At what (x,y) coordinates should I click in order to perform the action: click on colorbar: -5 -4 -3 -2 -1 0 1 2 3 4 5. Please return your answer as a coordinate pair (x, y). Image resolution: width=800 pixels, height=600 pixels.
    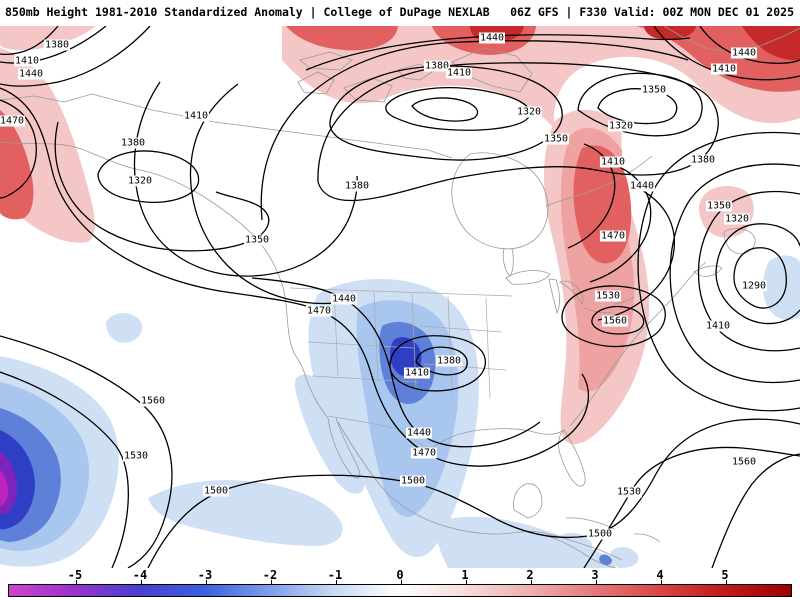
    Looking at the image, I should click on (400, 584).